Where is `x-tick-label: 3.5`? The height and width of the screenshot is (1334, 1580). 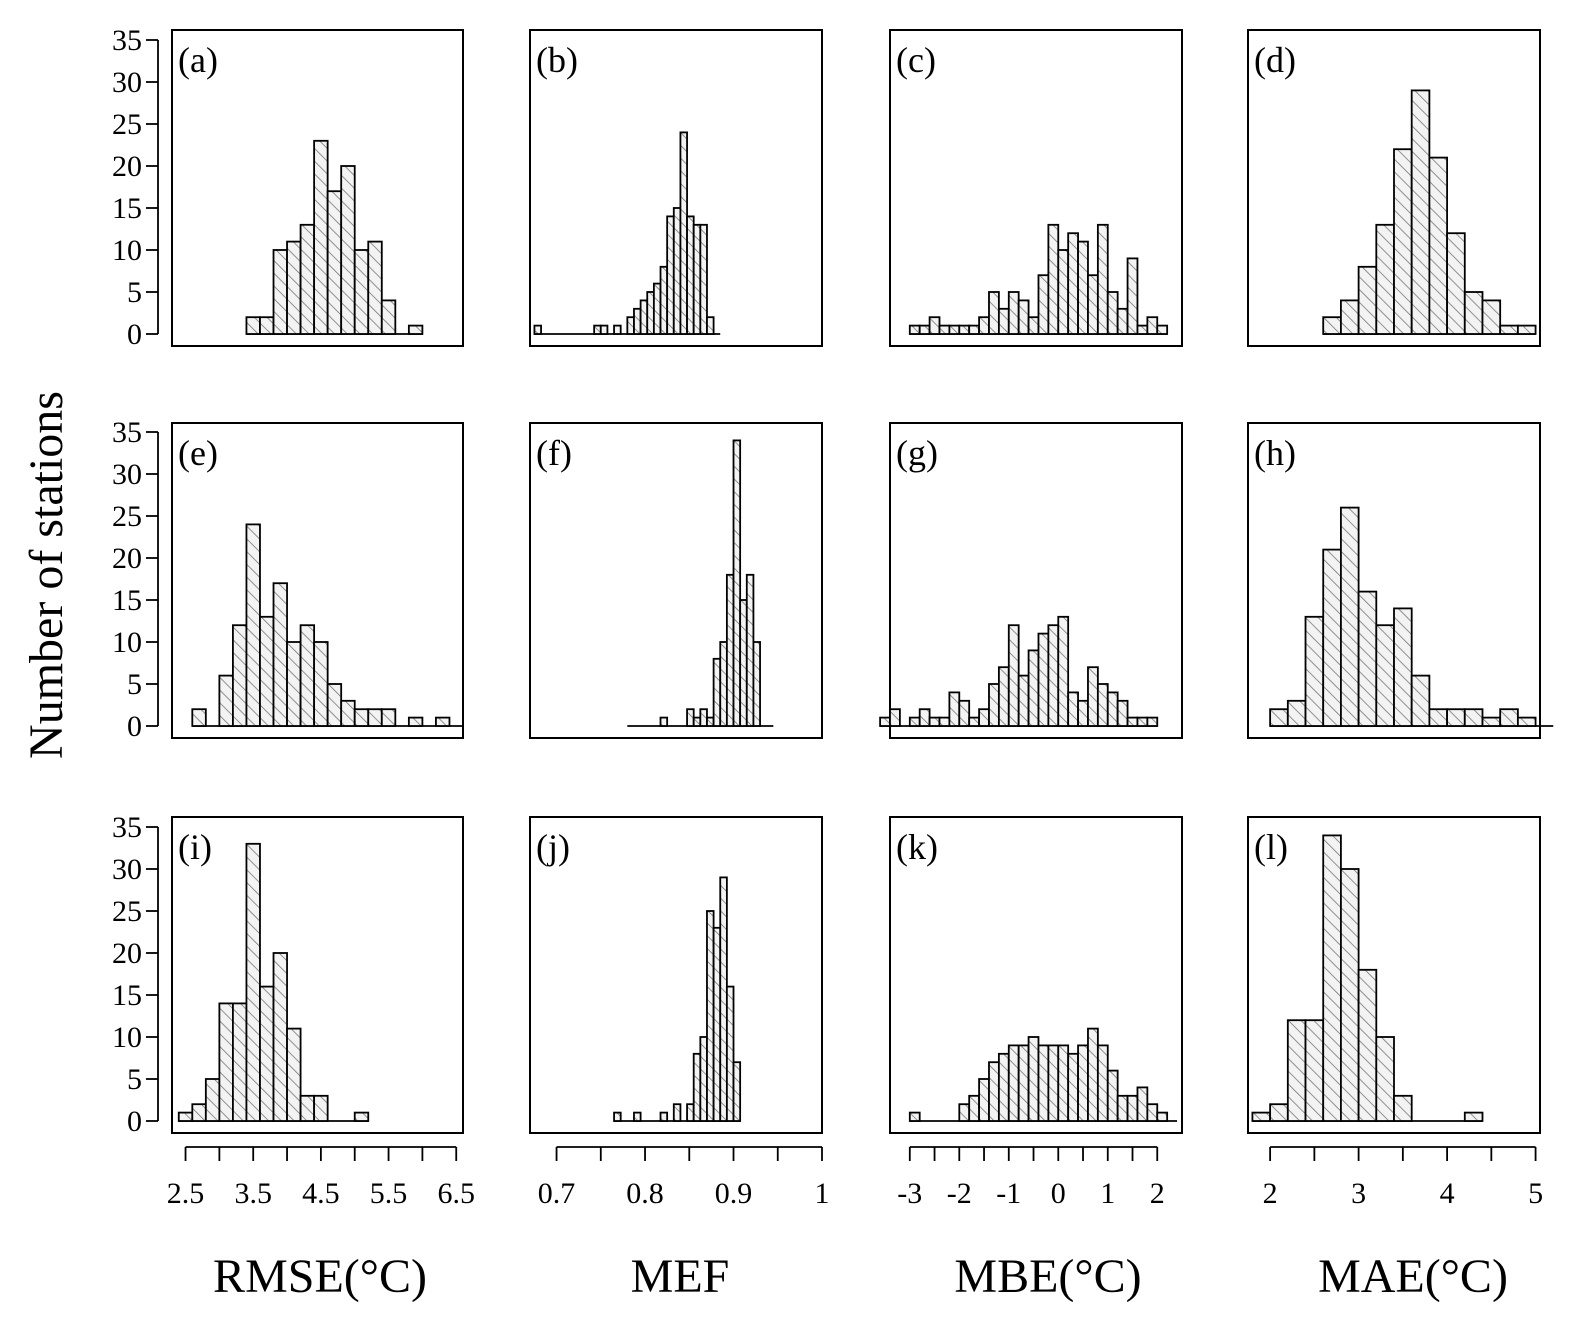 x-tick-label: 3.5 is located at coordinates (253, 1193).